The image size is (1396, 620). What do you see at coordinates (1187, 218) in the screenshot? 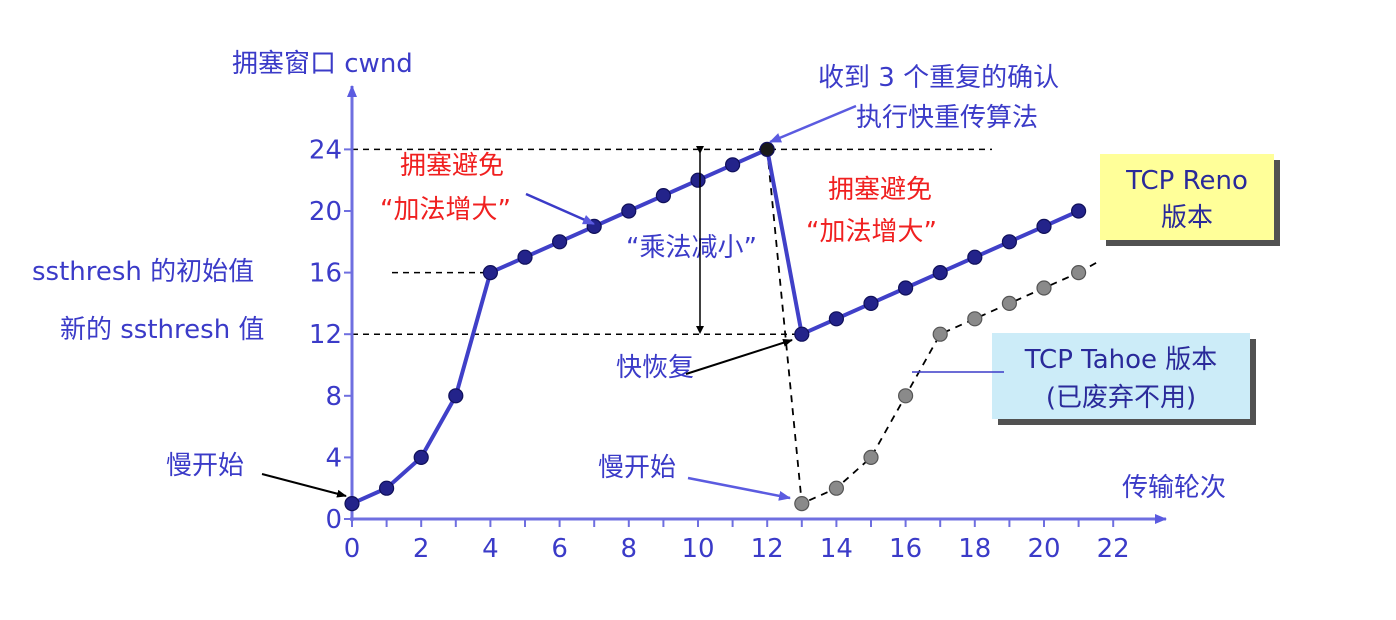
I see `reno-legend-line2: 版本` at bounding box center [1187, 218].